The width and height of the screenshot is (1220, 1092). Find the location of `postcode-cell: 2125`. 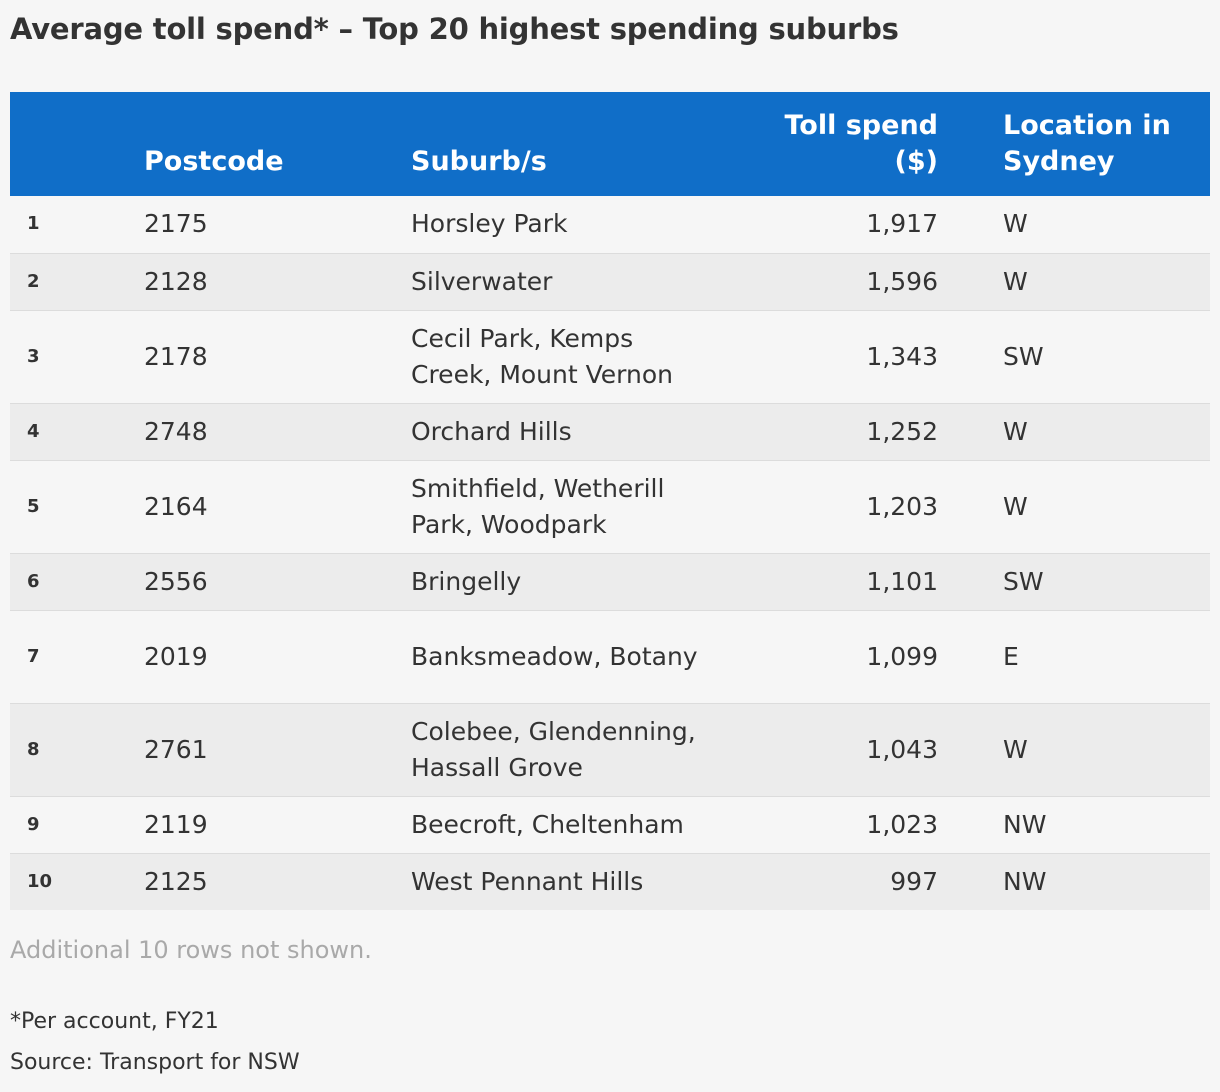

postcode-cell: 2125 is located at coordinates (176, 881).